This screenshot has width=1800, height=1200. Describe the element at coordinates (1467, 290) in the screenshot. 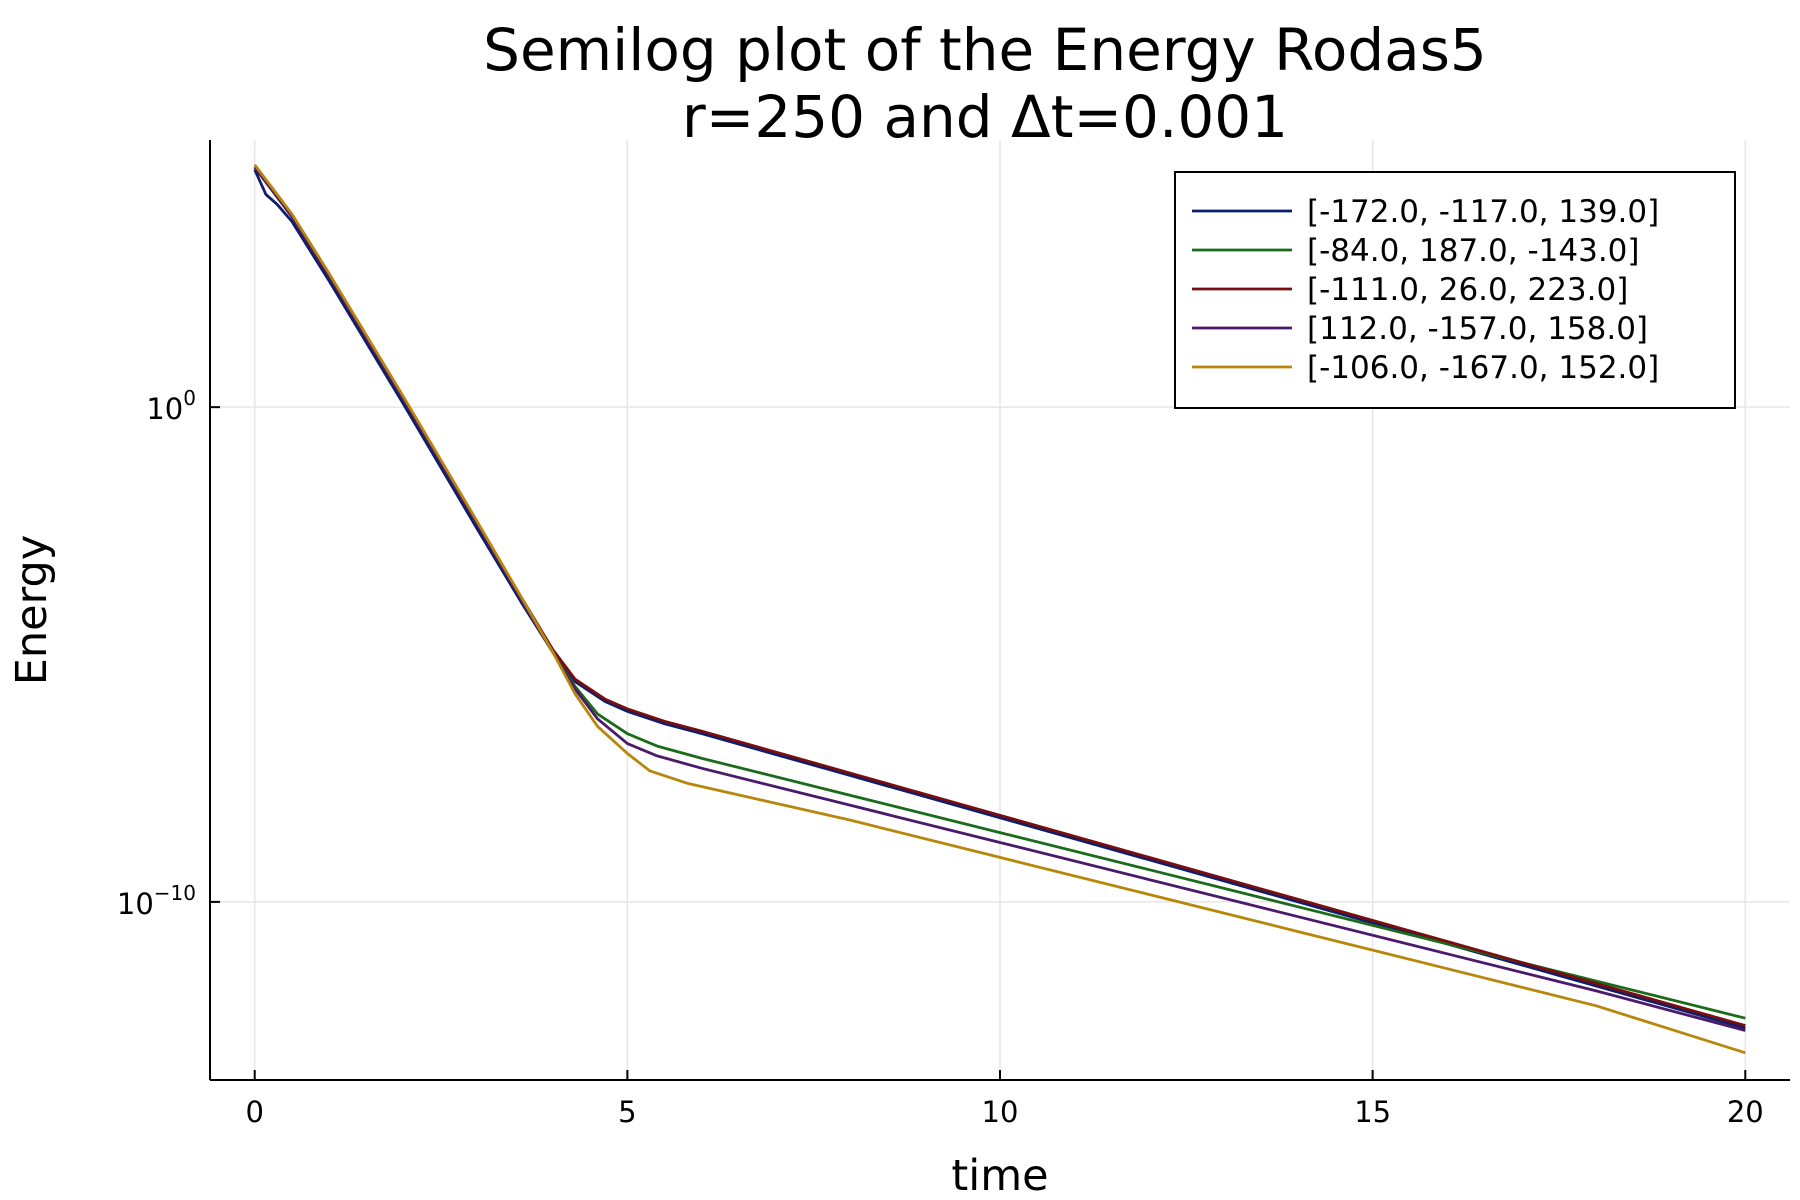

I see `legend-label: [-111.0, 26.0, 223.0]` at that location.